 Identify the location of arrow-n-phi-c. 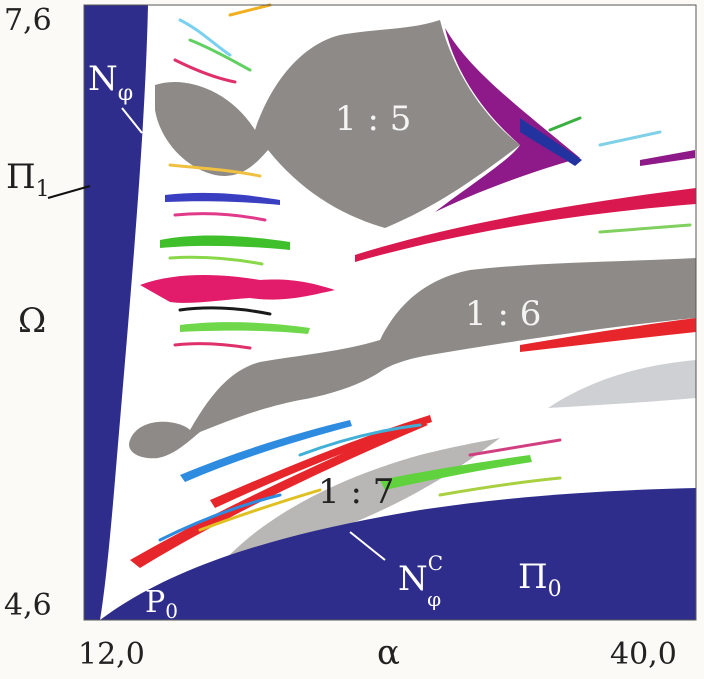
(367, 546).